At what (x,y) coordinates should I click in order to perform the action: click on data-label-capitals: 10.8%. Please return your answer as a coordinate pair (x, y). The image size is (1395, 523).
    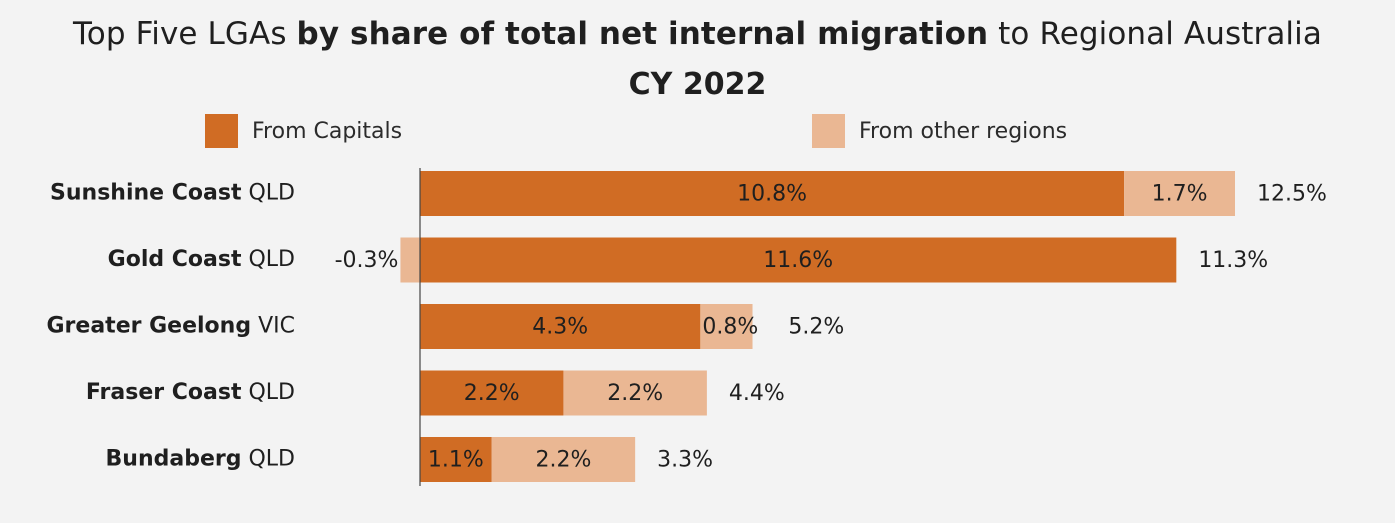
    Looking at the image, I should click on (772, 194).